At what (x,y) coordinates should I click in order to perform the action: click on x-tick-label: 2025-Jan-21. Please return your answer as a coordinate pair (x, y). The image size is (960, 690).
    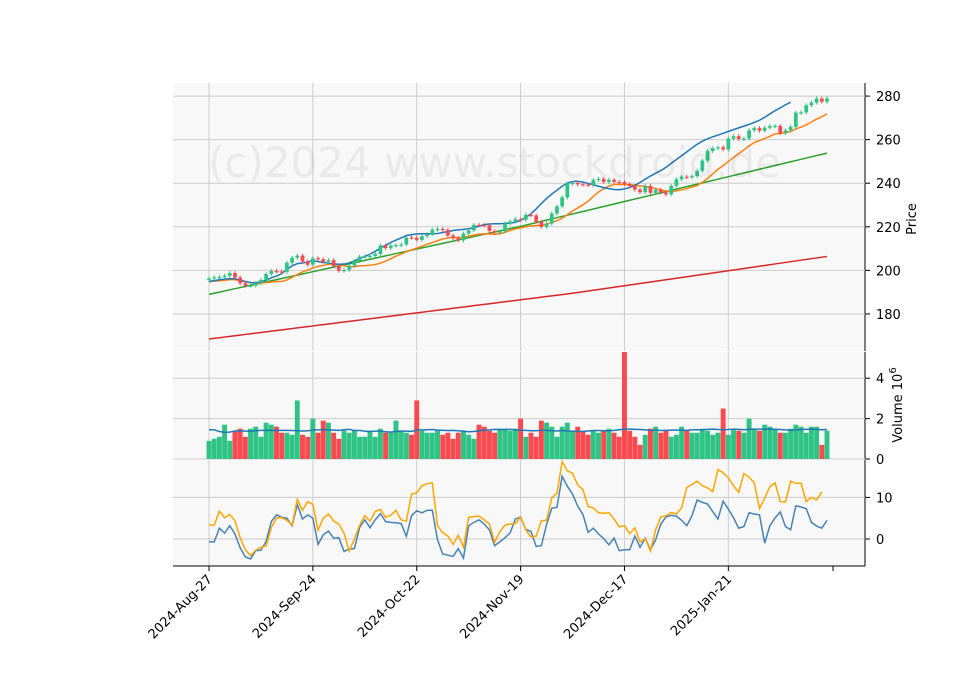
    Looking at the image, I should click on (701, 605).